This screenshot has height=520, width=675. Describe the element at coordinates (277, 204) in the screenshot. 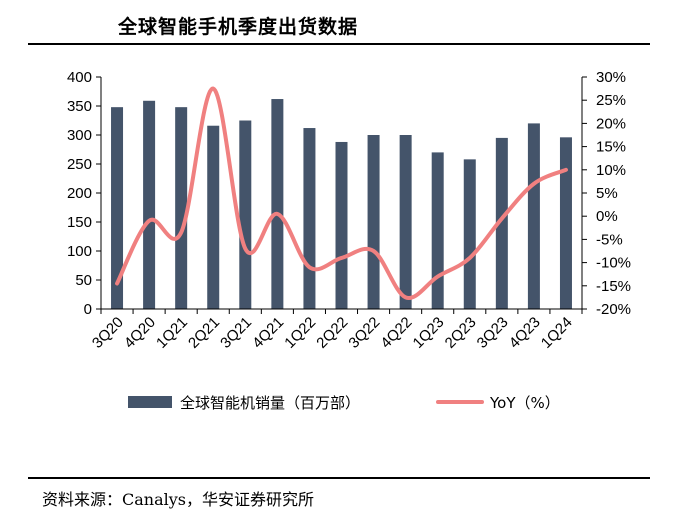

I see `bar-4Q21` at that location.